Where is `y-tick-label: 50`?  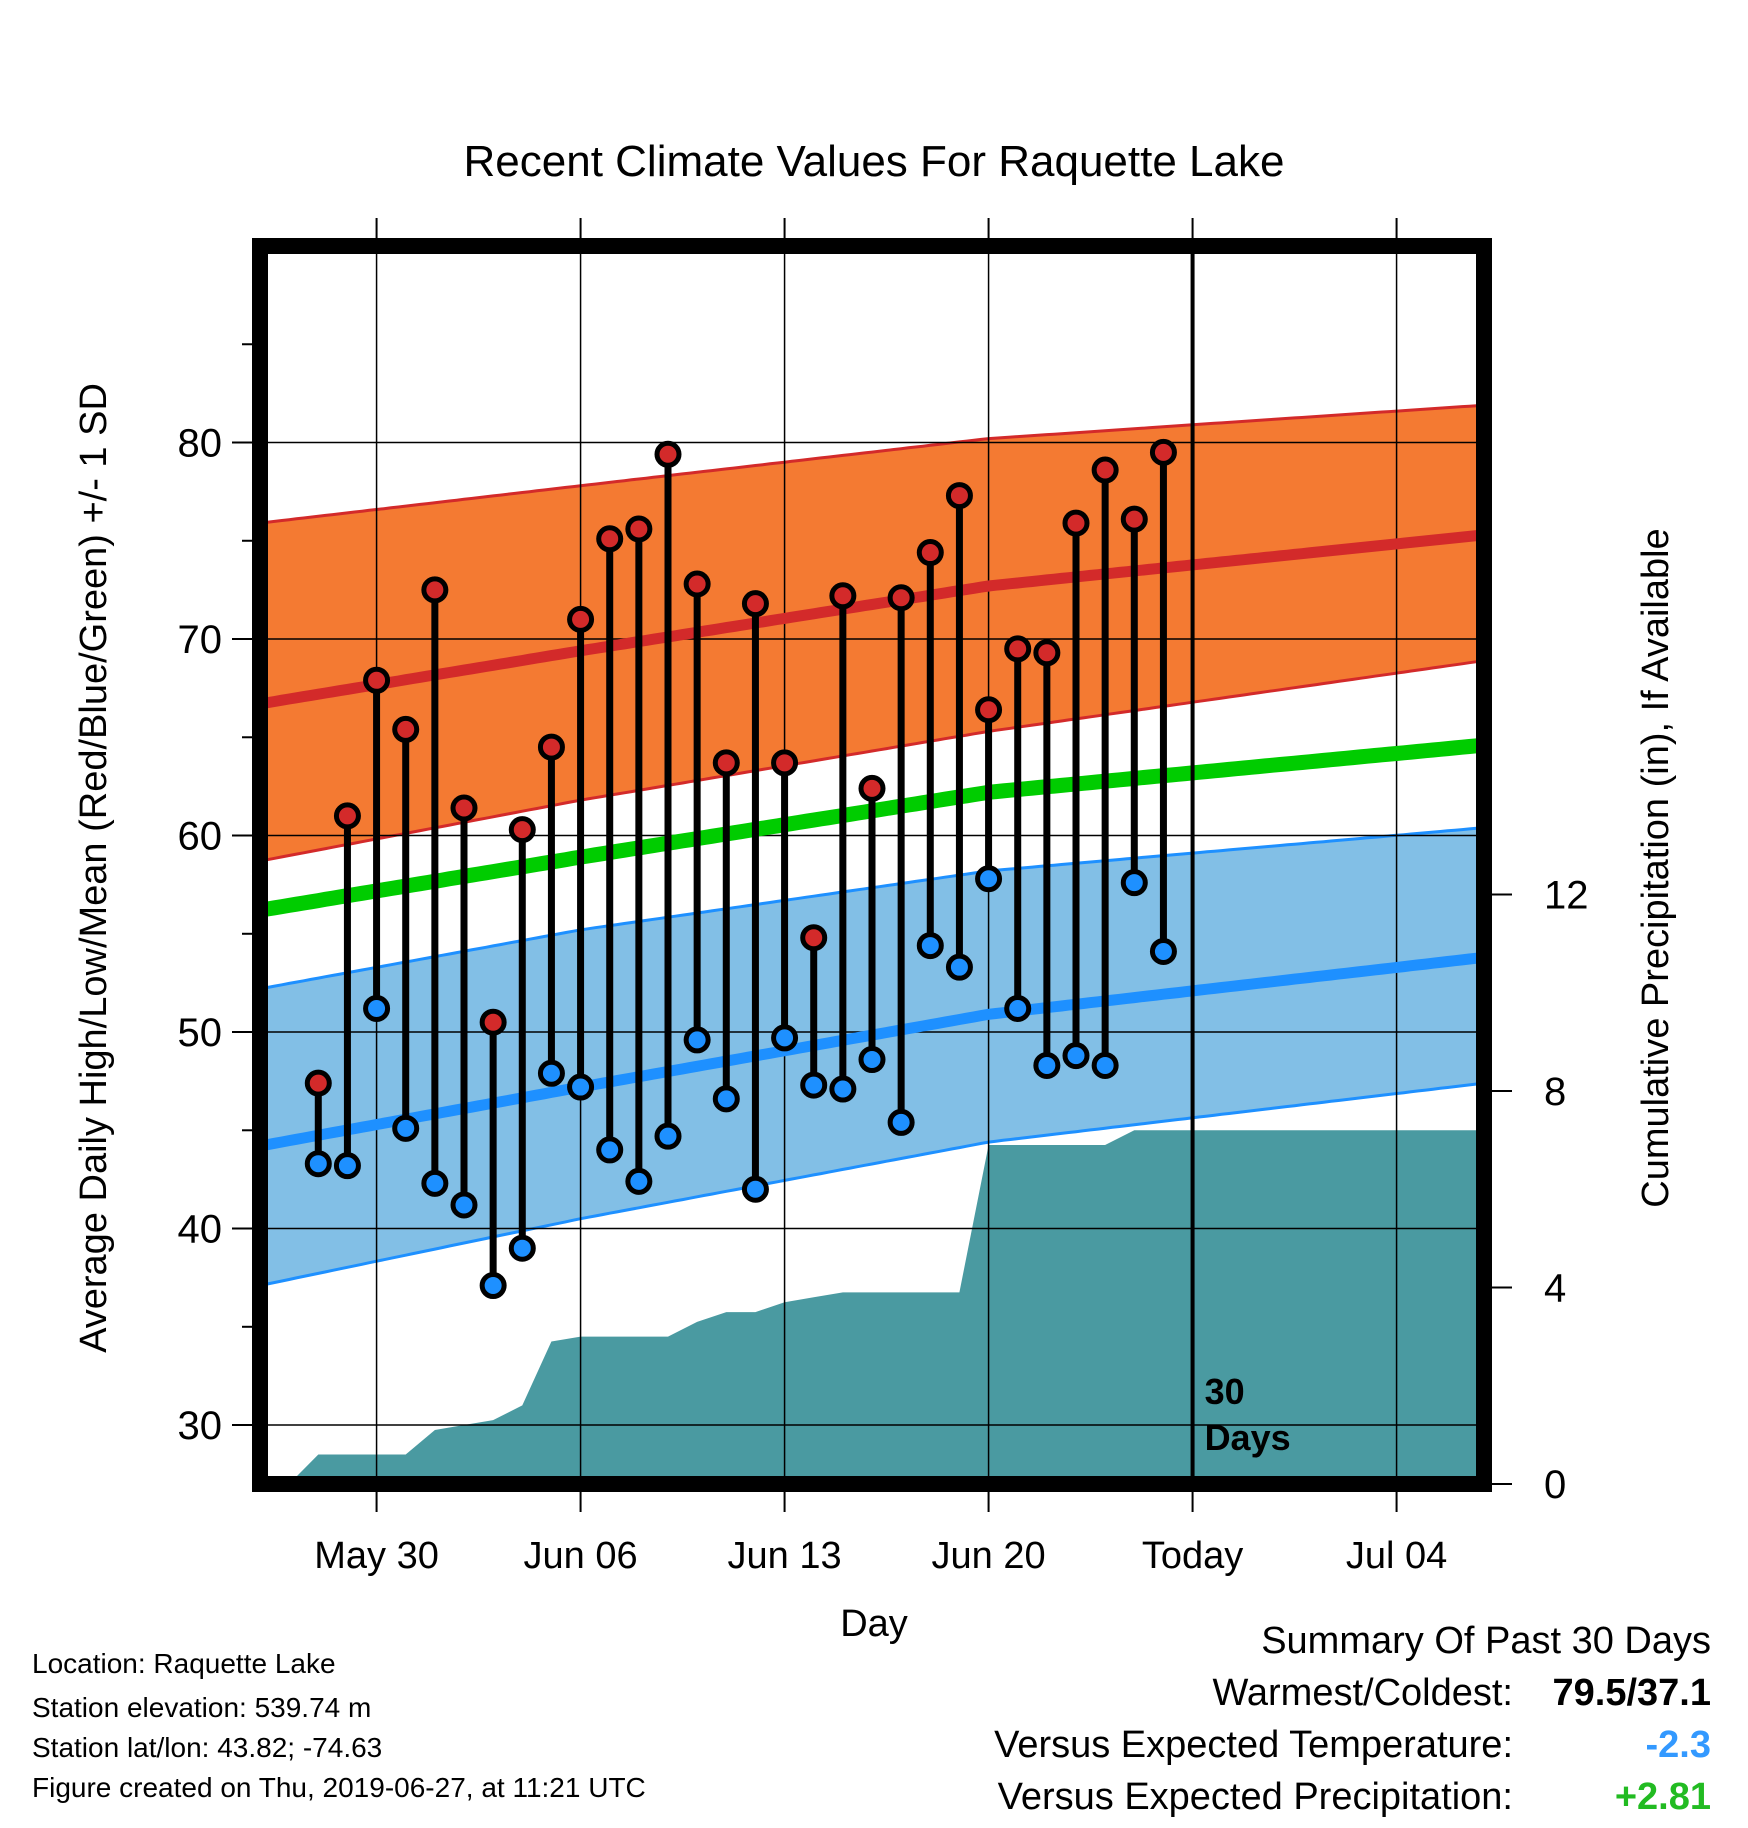 y-tick-label: 50 is located at coordinates (200, 1033).